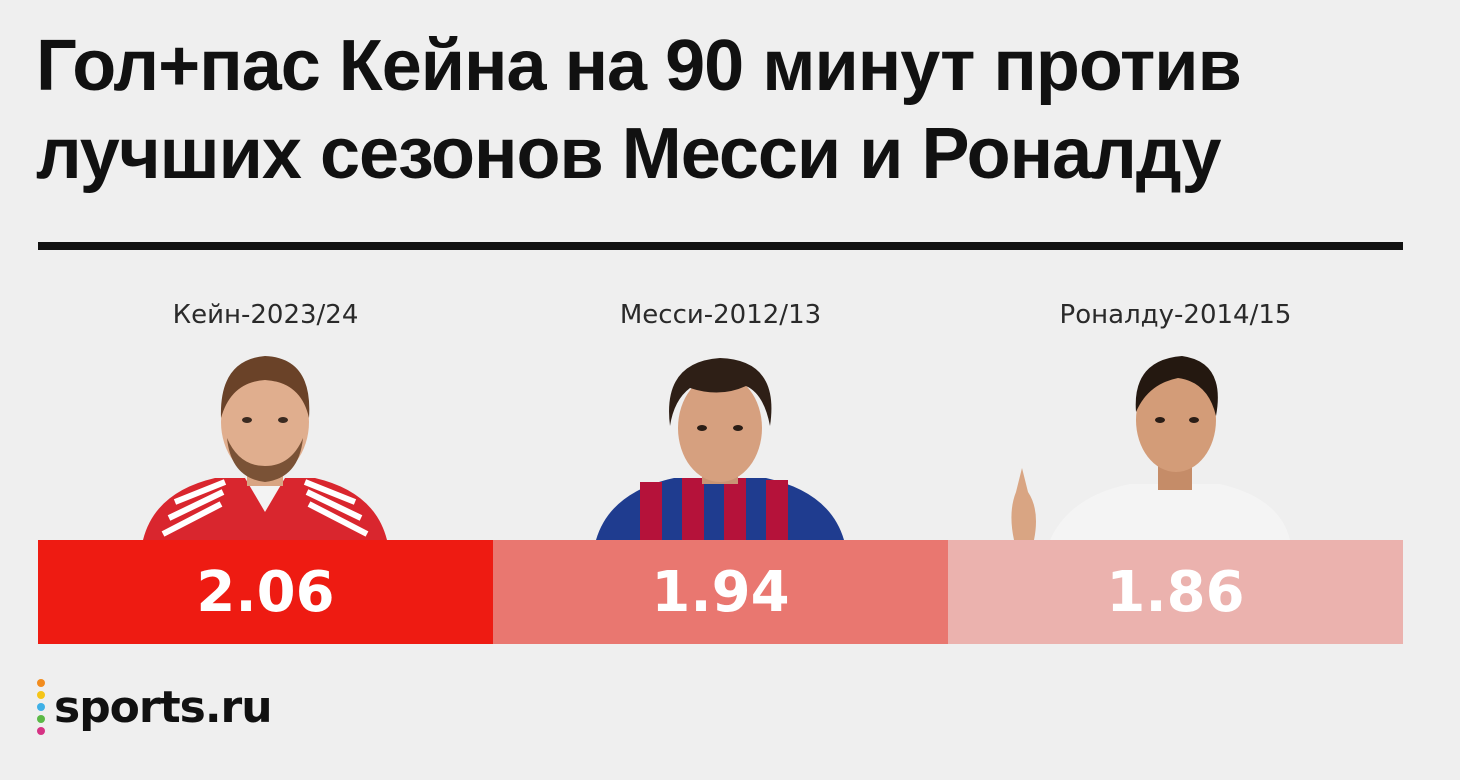 Image resolution: width=1460 pixels, height=780 pixels. What do you see at coordinates (265, 315) in the screenshot?
I see `player-label-kane: Кейн-2023/24` at bounding box center [265, 315].